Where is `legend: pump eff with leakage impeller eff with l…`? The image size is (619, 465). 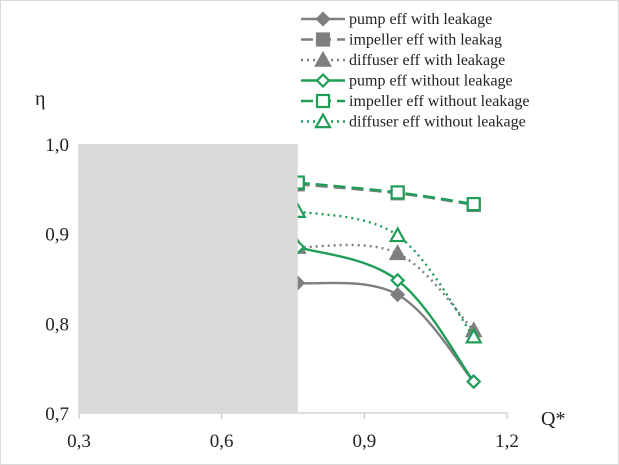
legend: pump eff with leakage impeller eff with l… is located at coordinates (415, 71).